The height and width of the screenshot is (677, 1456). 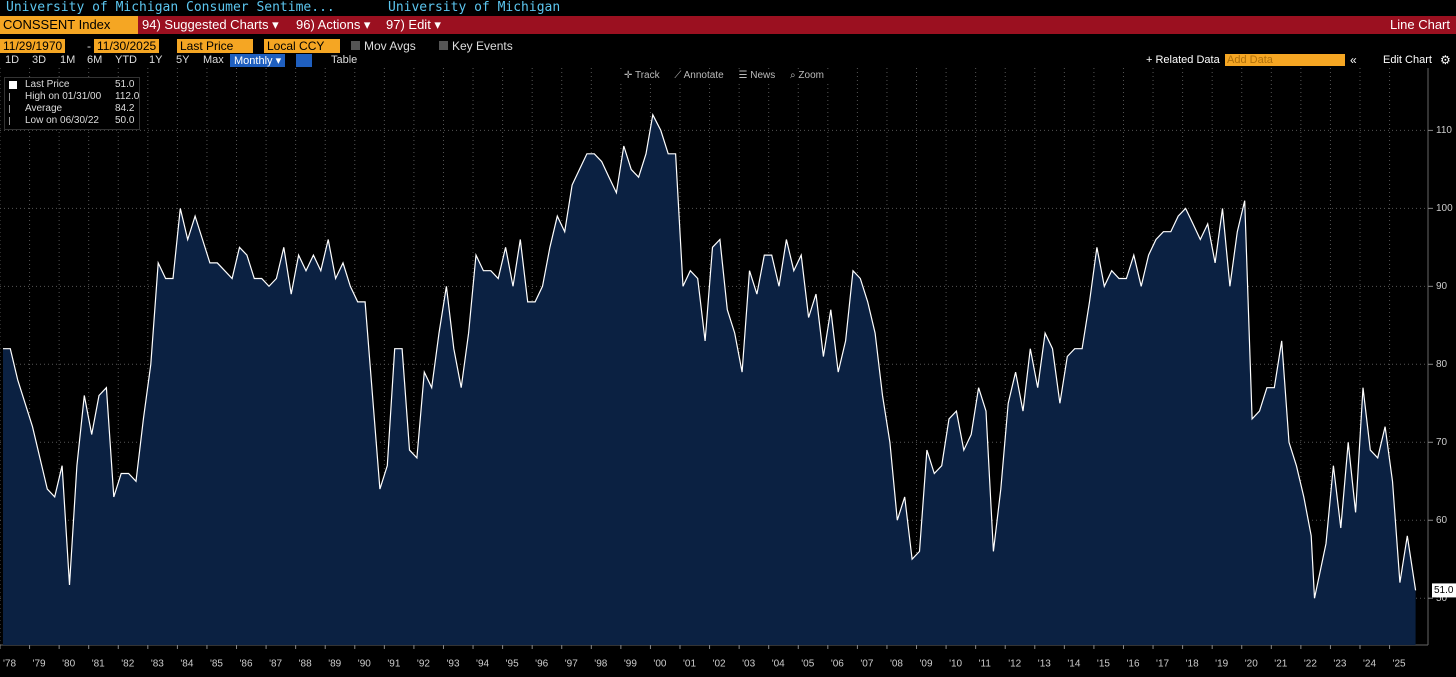 What do you see at coordinates (246, 664) in the screenshot?
I see `x-tick-label: '86` at bounding box center [246, 664].